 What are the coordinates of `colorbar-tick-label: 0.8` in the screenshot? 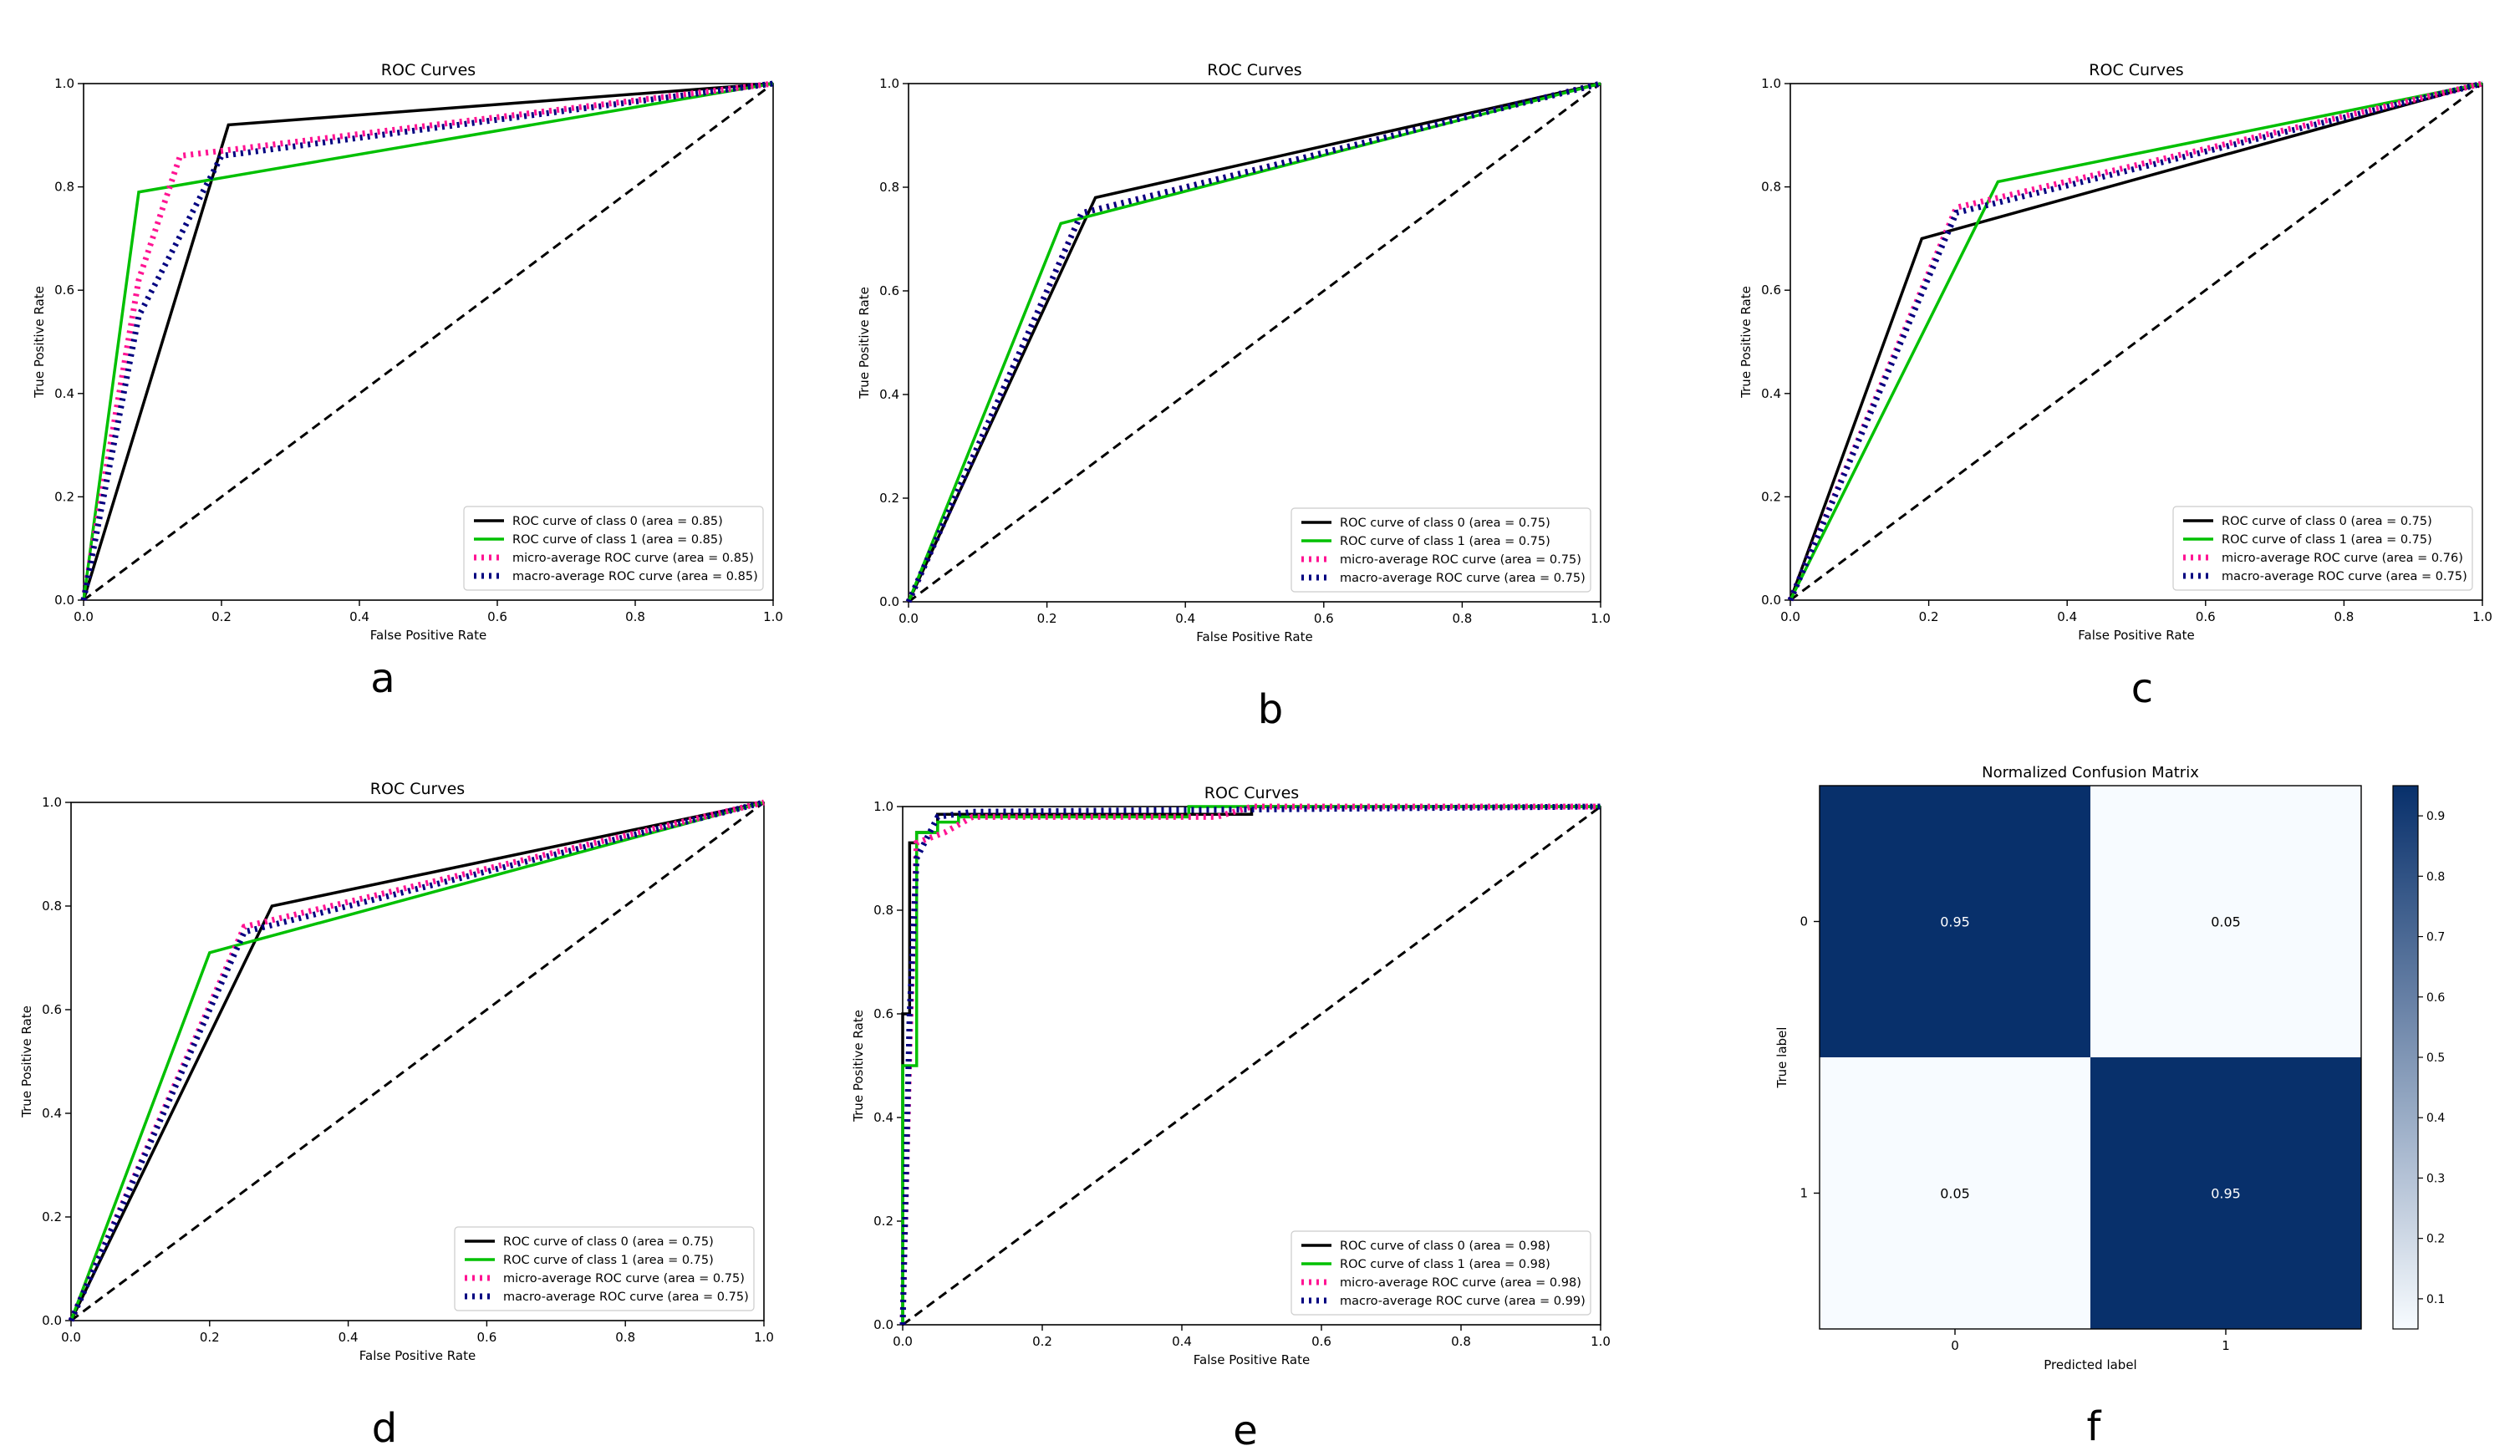 It's located at (2435, 876).